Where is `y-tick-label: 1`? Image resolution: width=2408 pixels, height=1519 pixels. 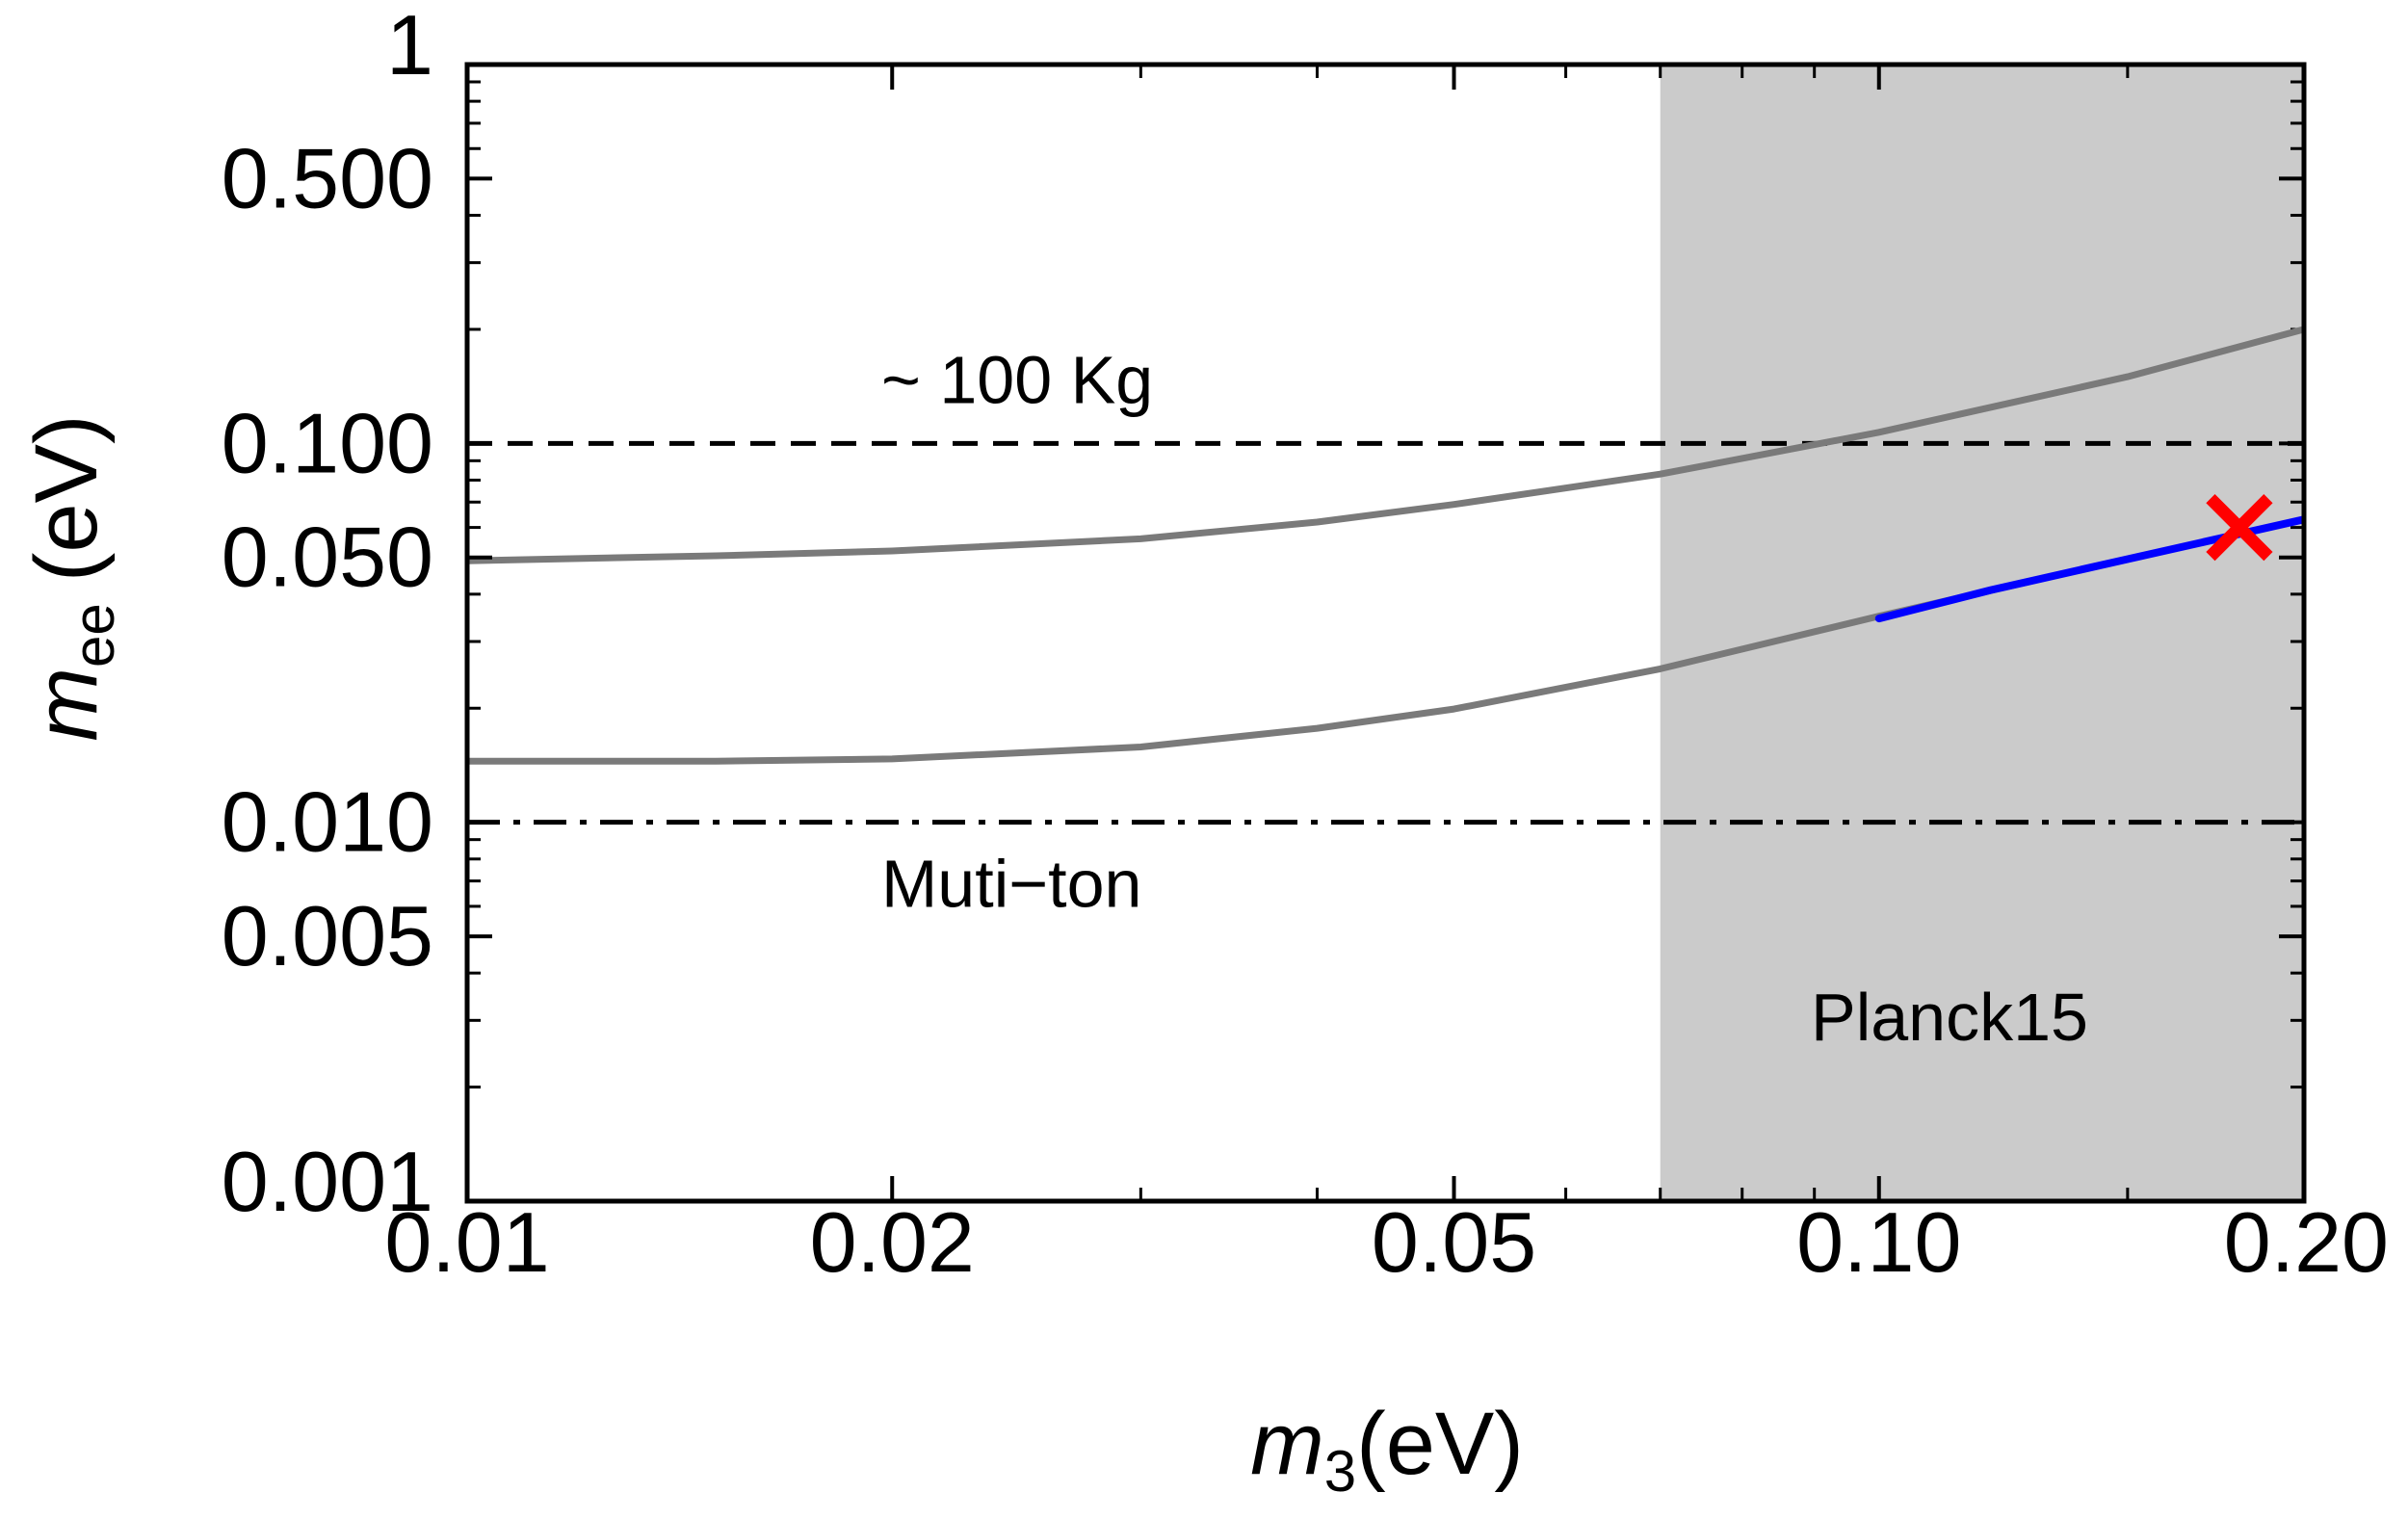
y-tick-label: 1 is located at coordinates (409, 46).